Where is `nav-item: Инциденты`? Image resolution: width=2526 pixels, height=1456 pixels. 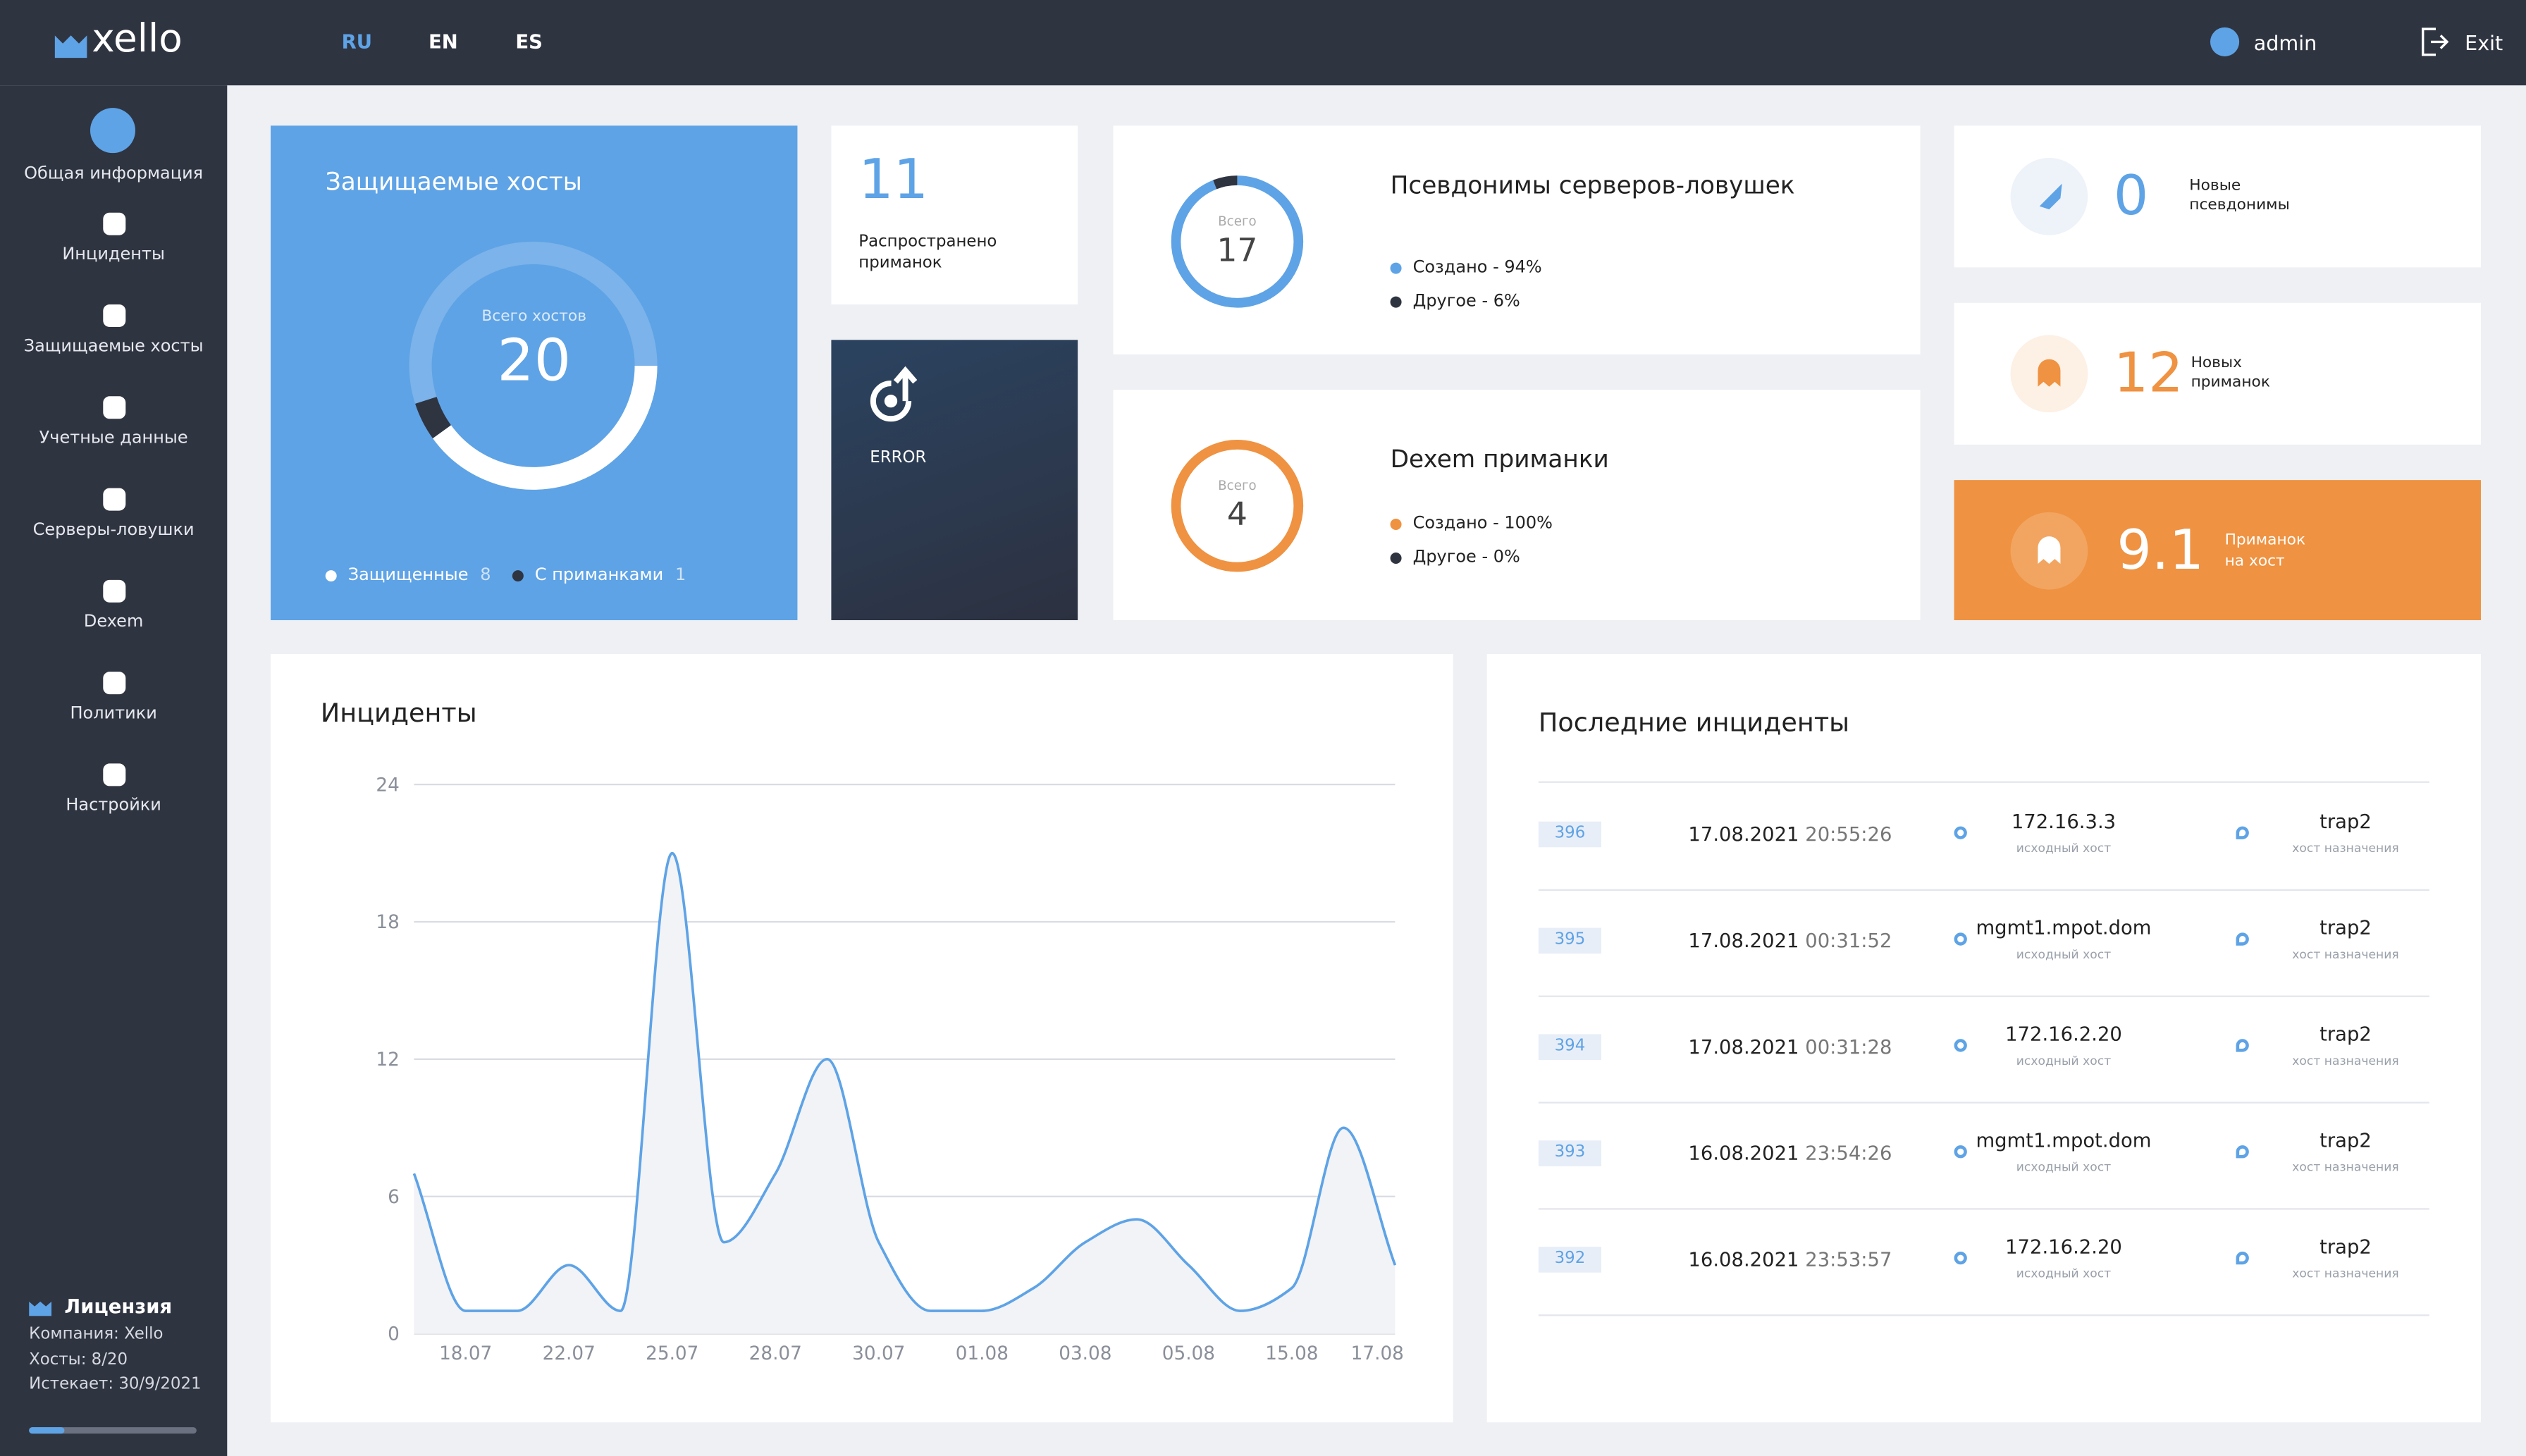 nav-item: Инциденты is located at coordinates (113, 238).